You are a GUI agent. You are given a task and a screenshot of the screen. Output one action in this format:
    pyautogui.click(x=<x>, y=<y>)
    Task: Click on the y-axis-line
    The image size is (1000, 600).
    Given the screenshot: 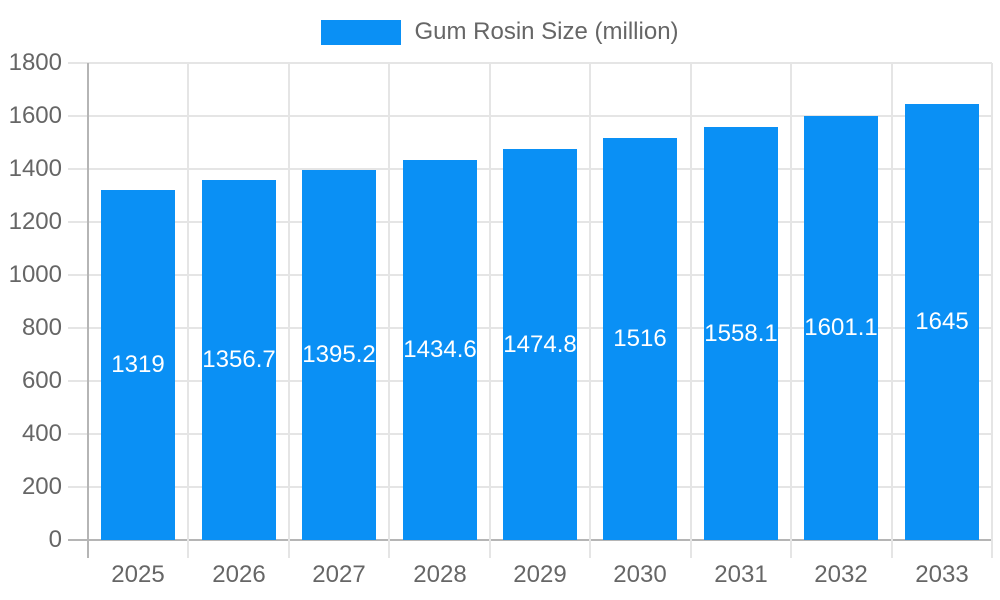 What is the action you would take?
    pyautogui.click(x=88, y=310)
    